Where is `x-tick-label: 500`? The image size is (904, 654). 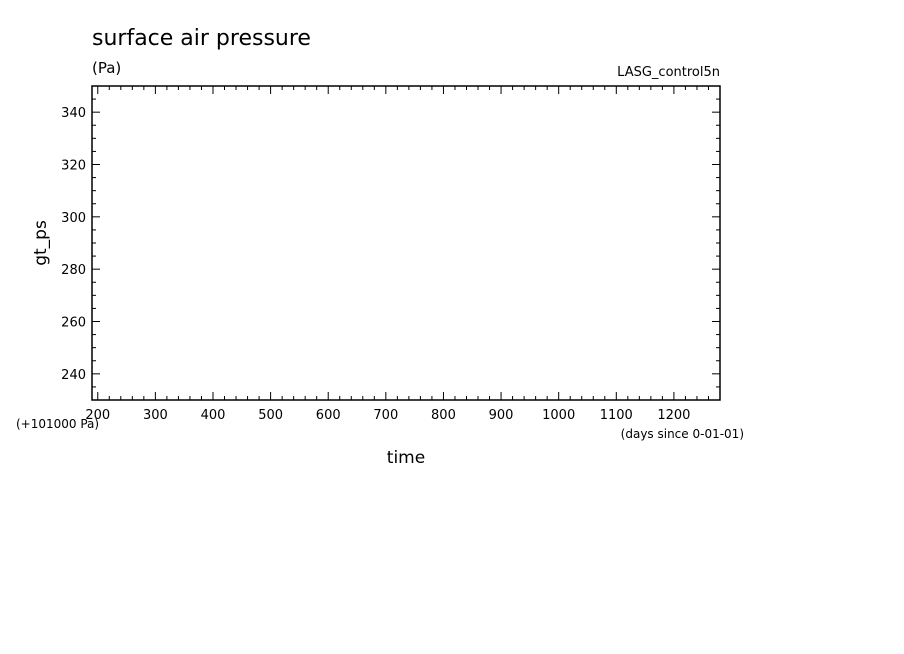
x-tick-label: 500 is located at coordinates (270, 415).